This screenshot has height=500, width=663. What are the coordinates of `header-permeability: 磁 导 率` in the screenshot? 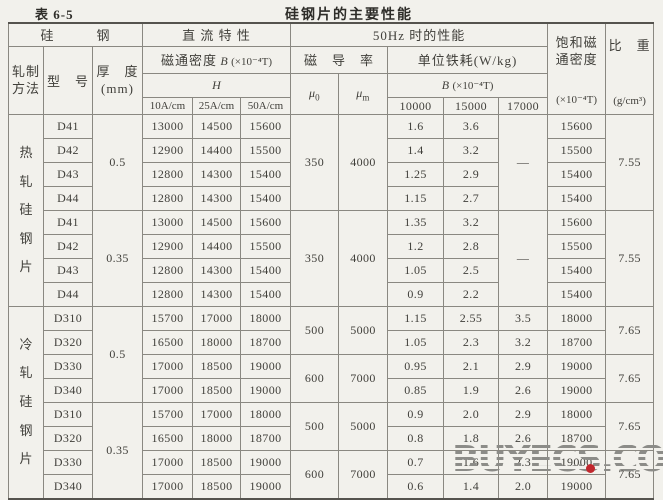 It's located at (339, 60).